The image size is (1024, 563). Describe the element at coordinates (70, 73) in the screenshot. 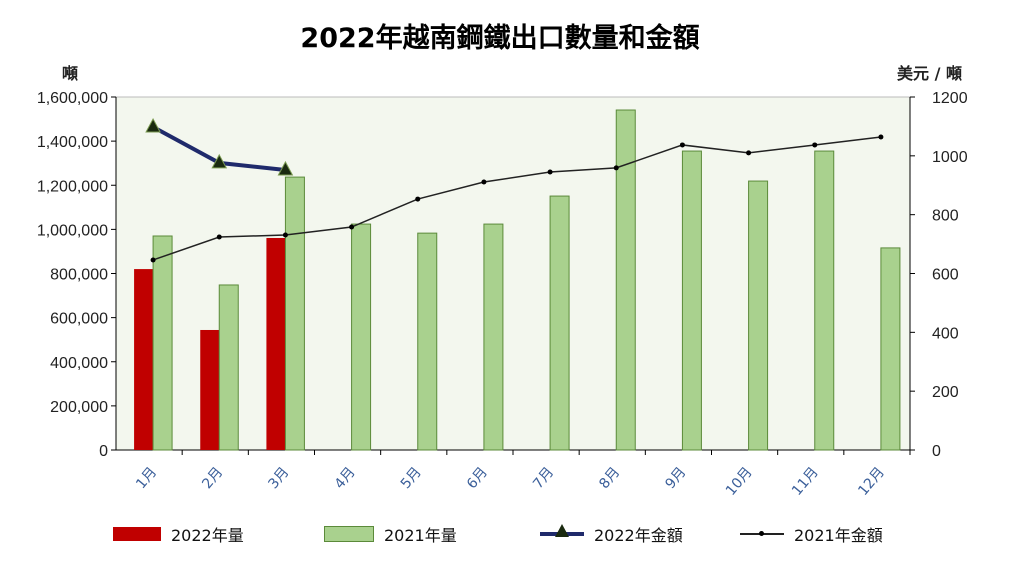

I see `left-axis-title: 噸` at that location.